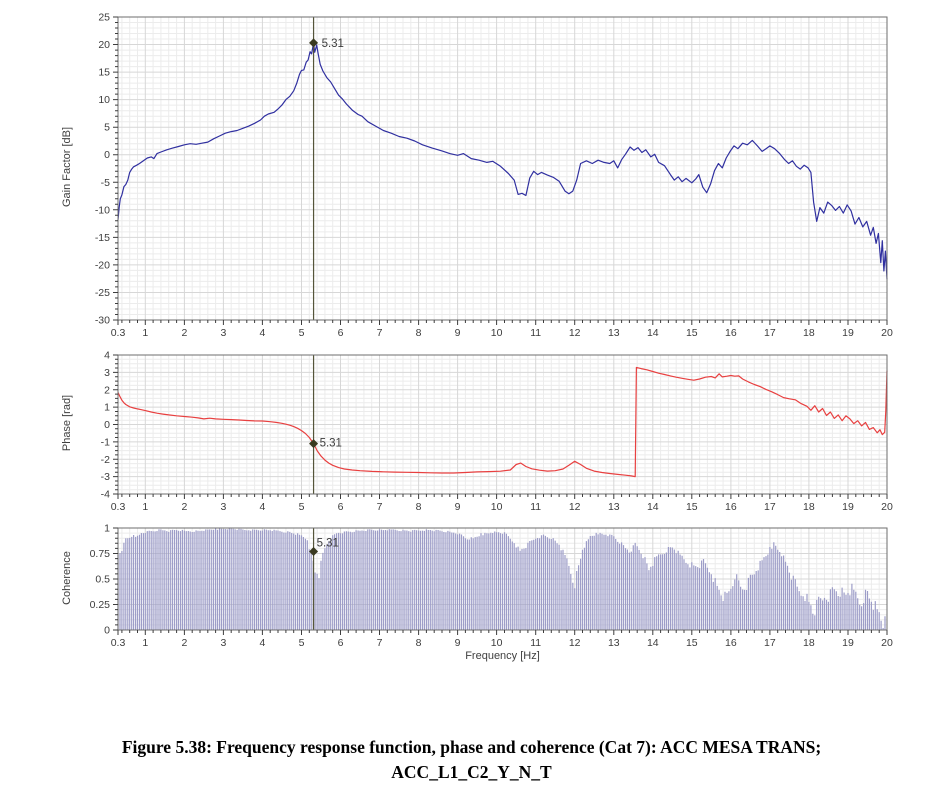 This screenshot has width=943, height=791. Describe the element at coordinates (100, 605) in the screenshot. I see `y-tick-label: 0.25` at that location.